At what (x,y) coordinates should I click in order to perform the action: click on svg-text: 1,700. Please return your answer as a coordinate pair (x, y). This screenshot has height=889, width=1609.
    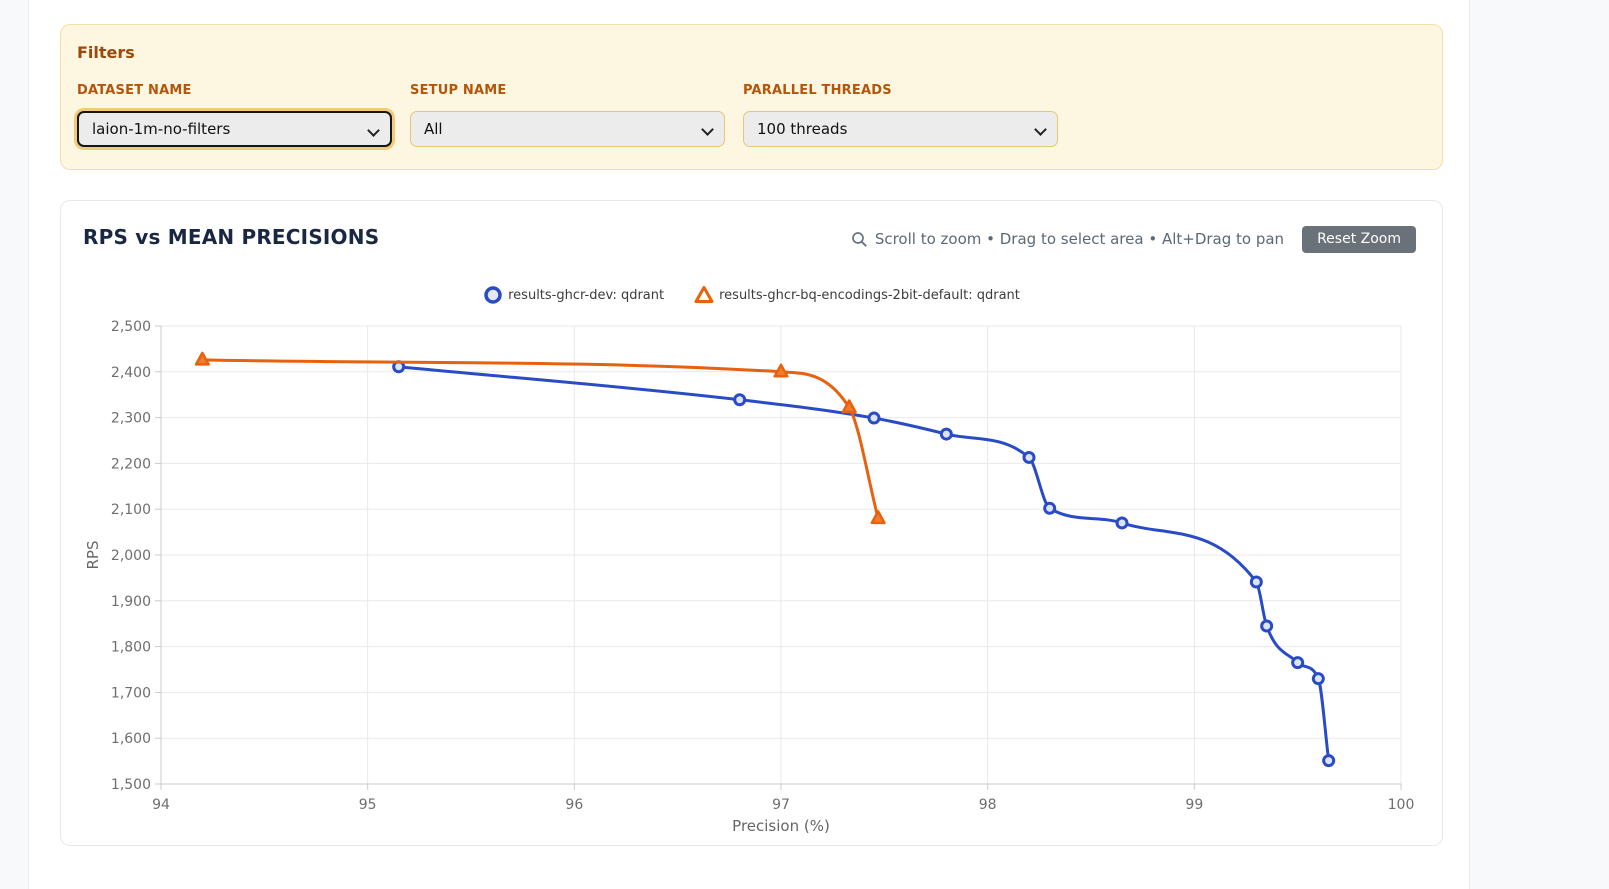
    Looking at the image, I should click on (131, 693).